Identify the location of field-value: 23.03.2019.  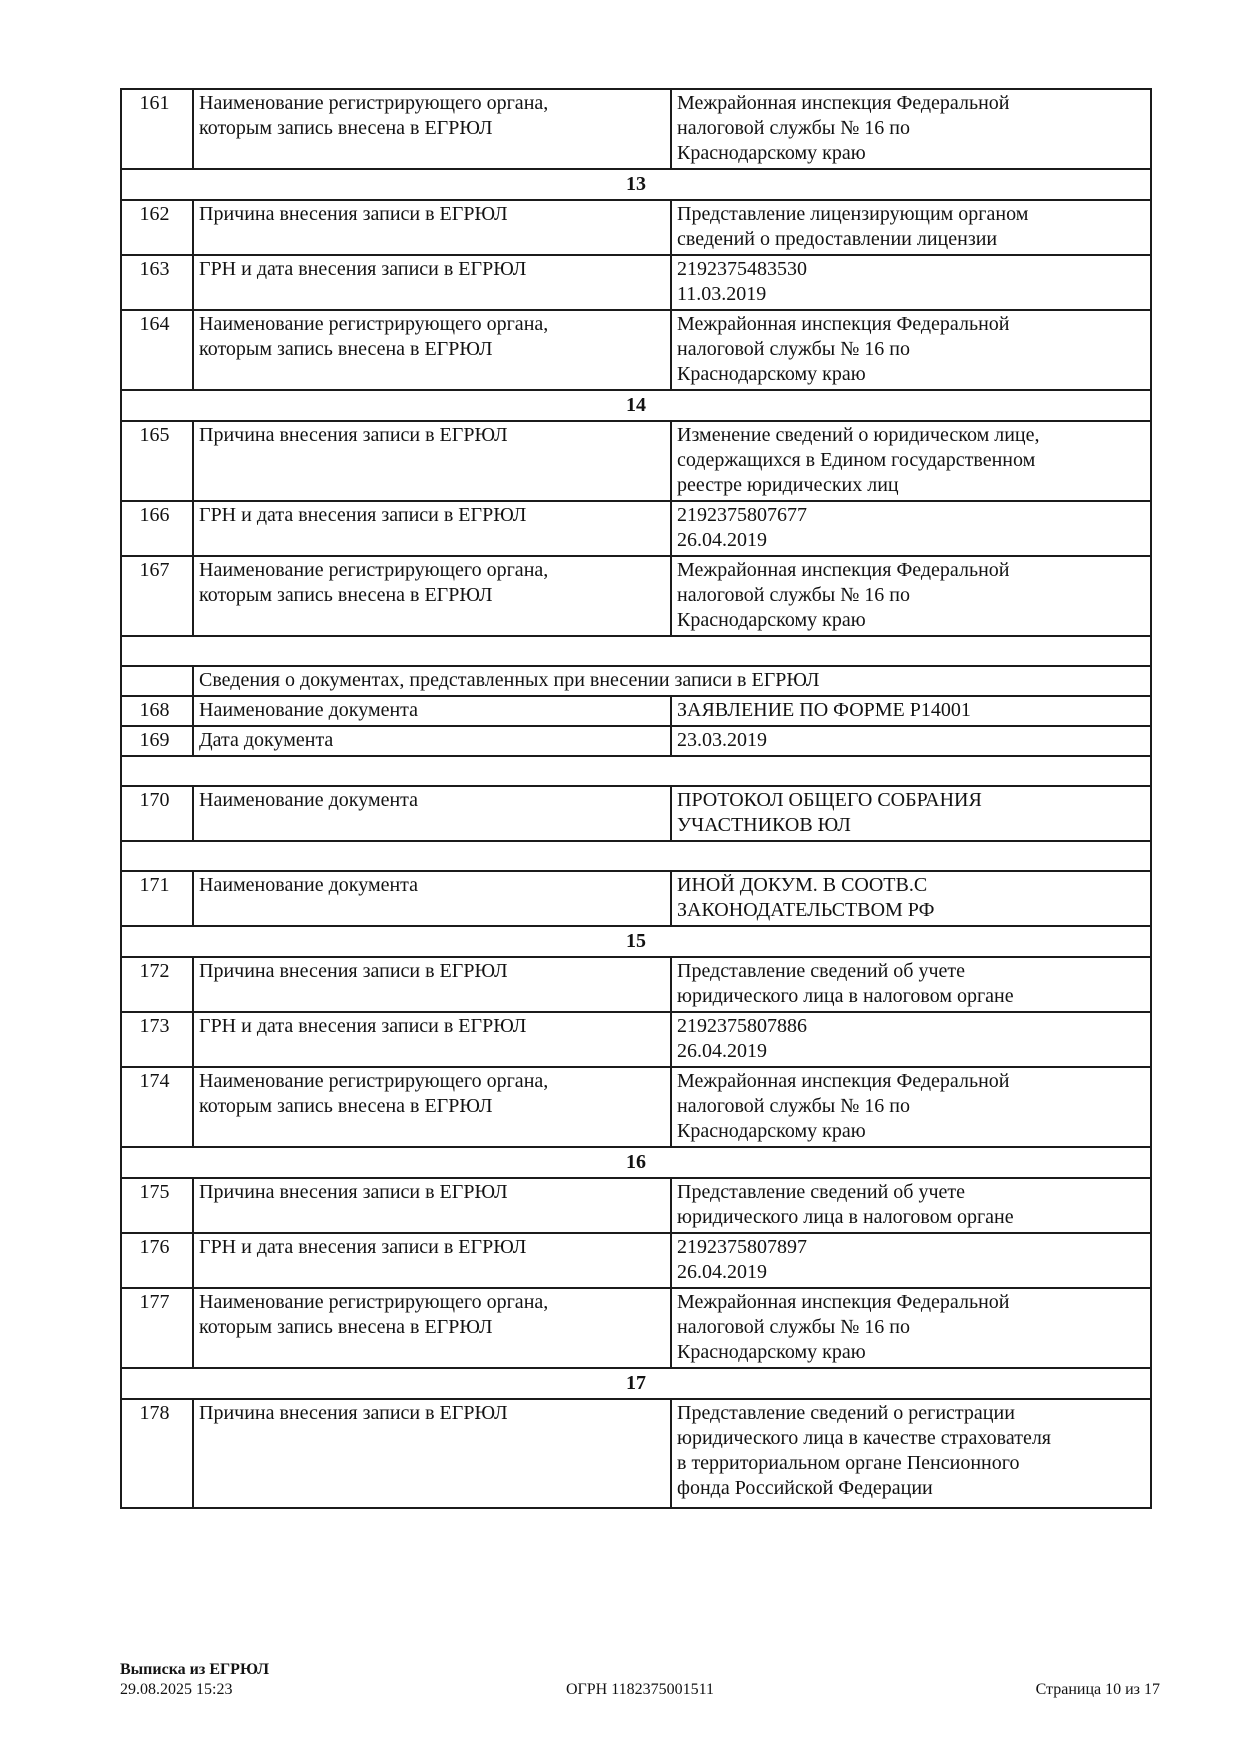
(911, 741).